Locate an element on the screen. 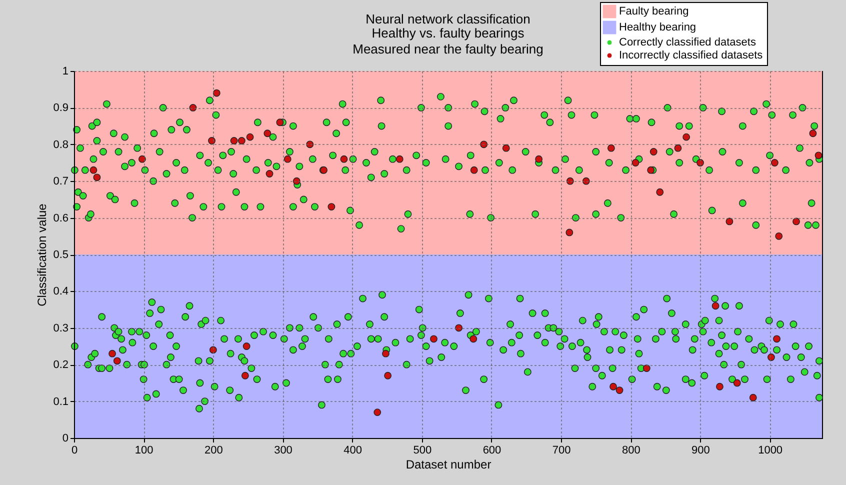  legend-label: Healthy bearing is located at coordinates (657, 28).